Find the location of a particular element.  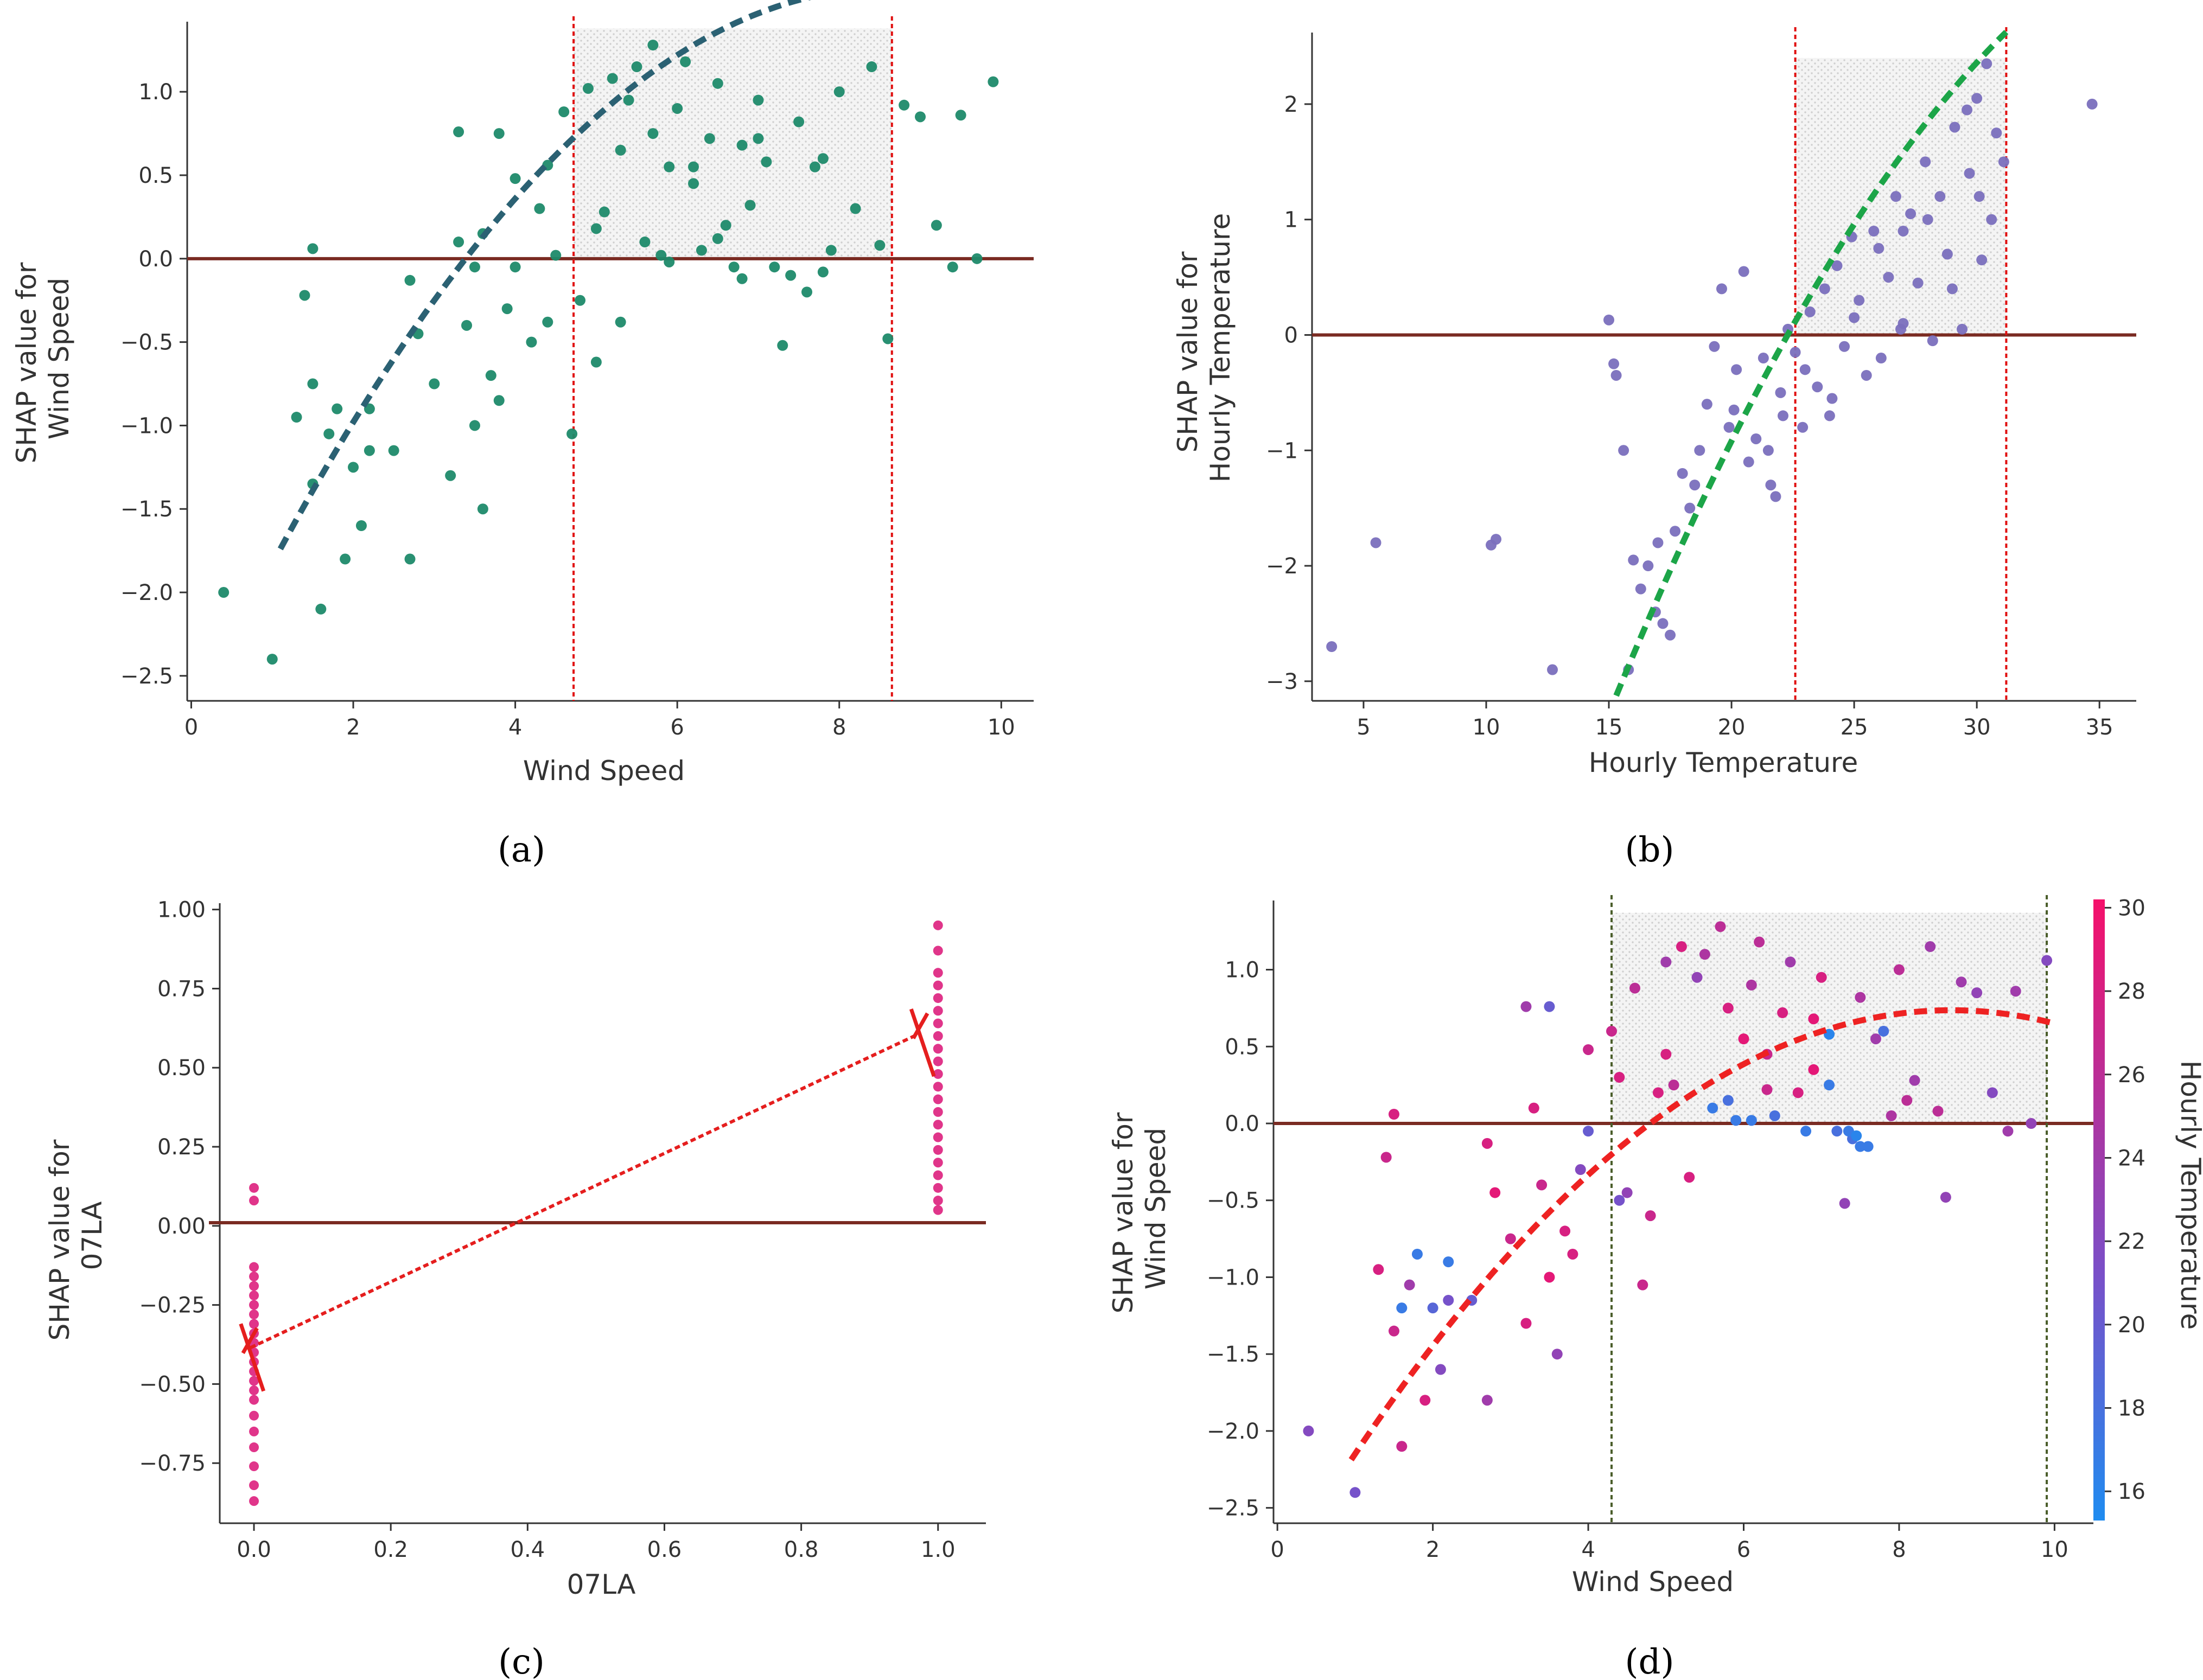

x-tick-label: 0.2 is located at coordinates (390, 1549).